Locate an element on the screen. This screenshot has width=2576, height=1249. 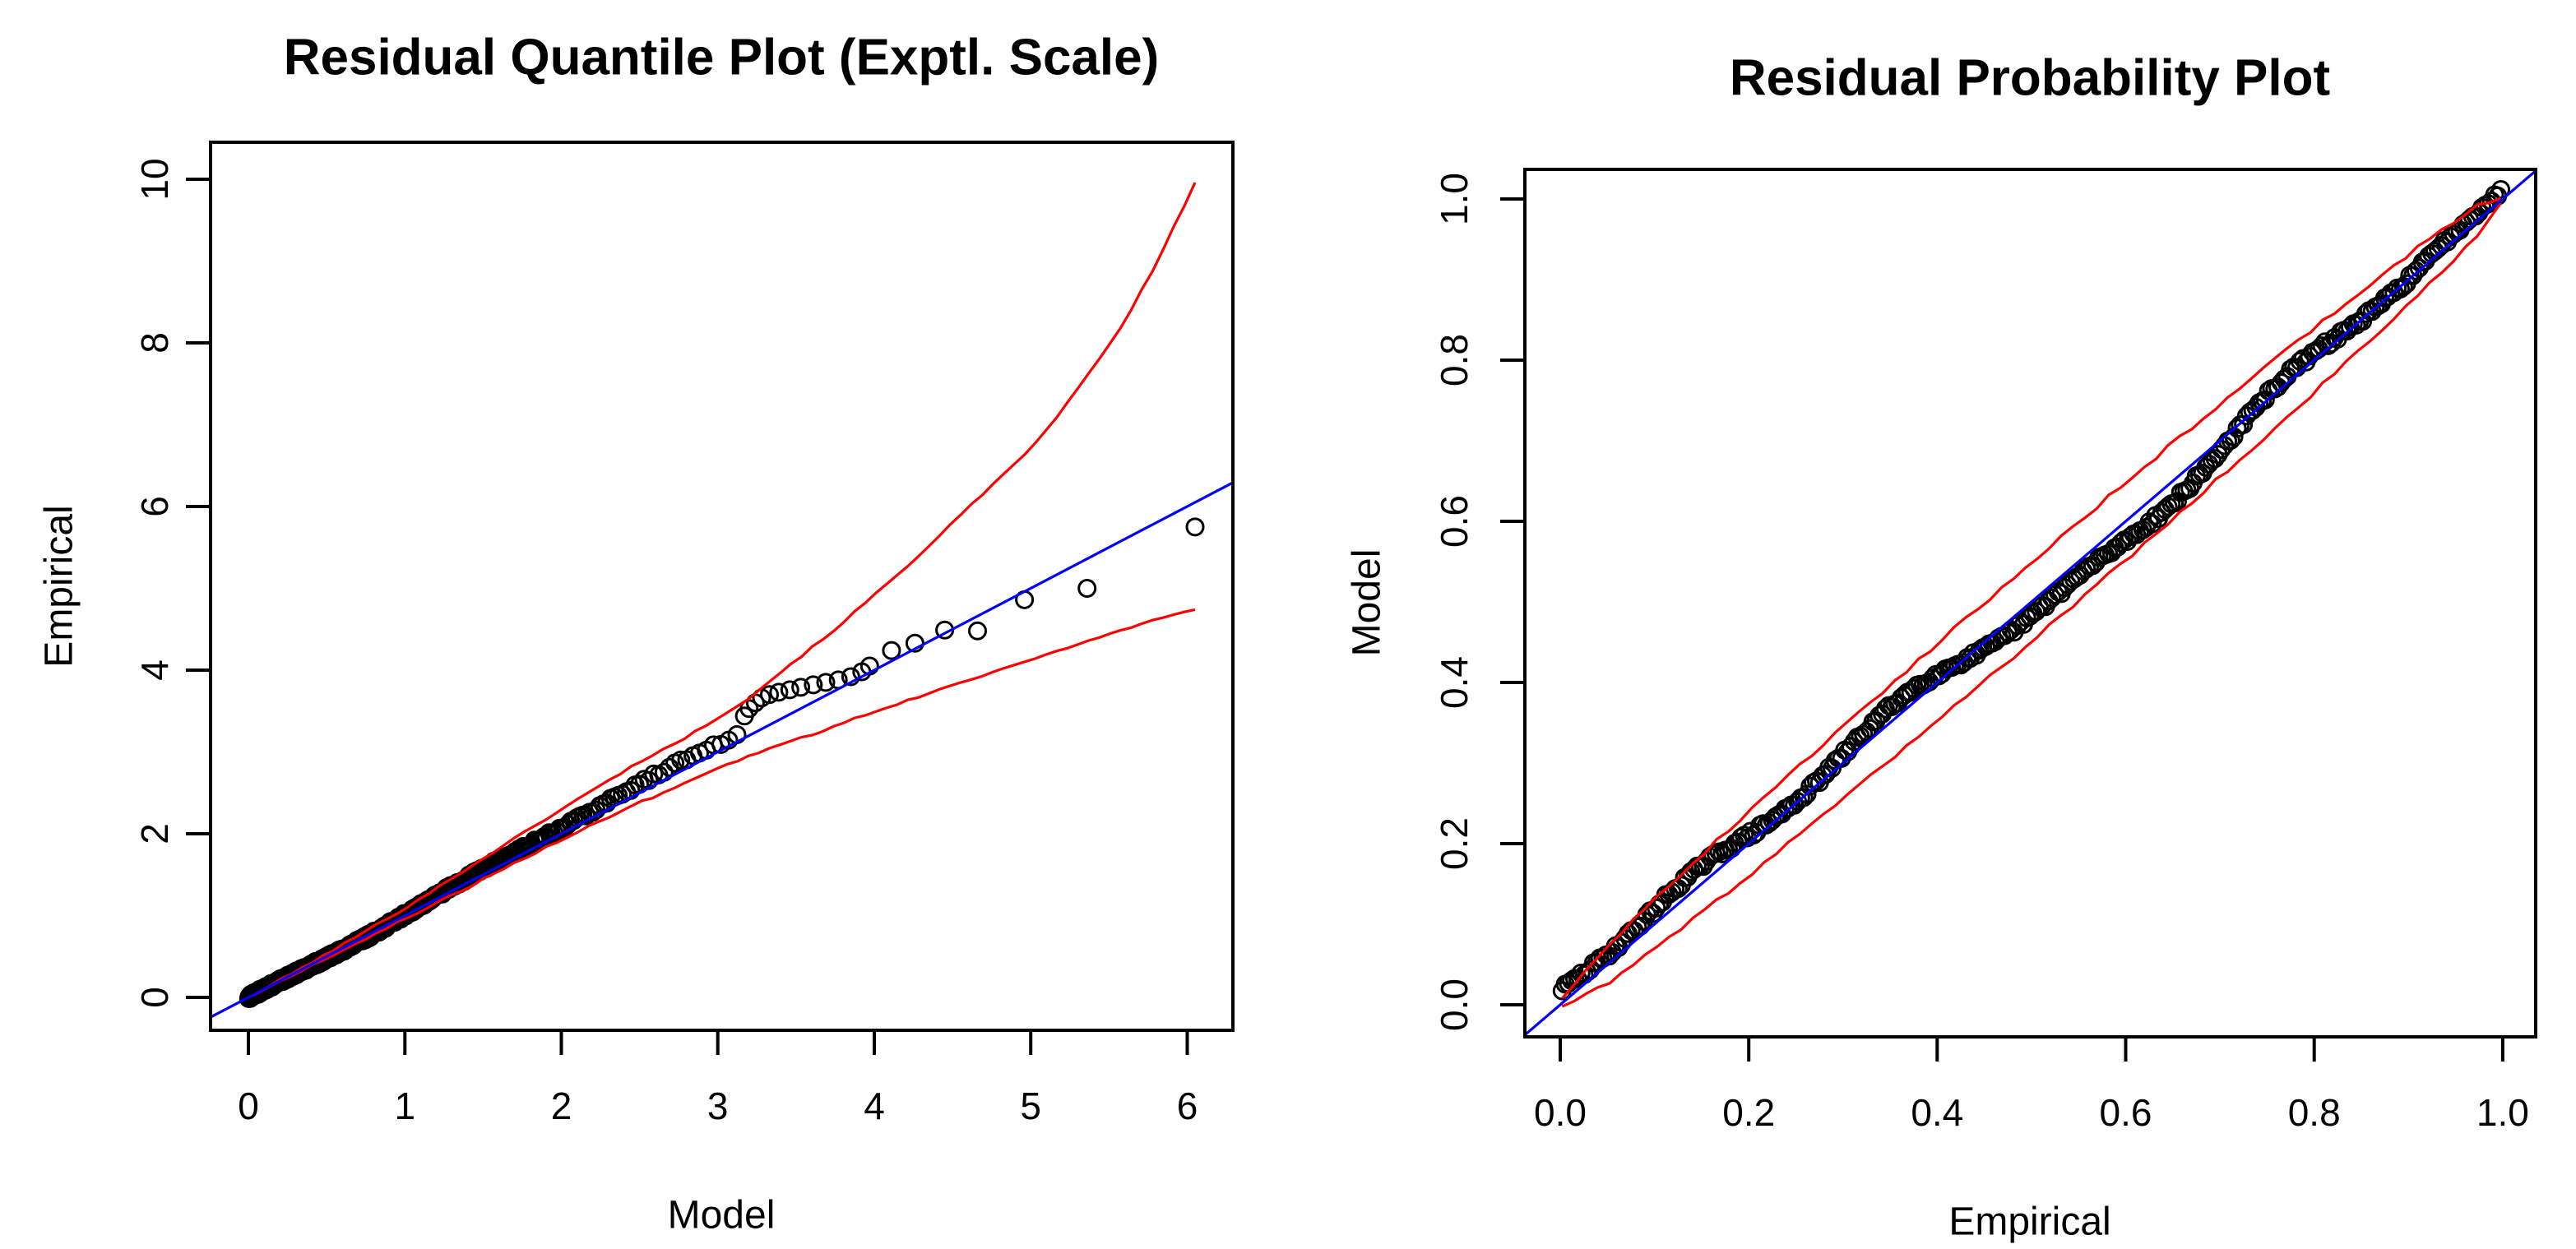
probability-y-tick-label: 1.0 is located at coordinates (1454, 199).